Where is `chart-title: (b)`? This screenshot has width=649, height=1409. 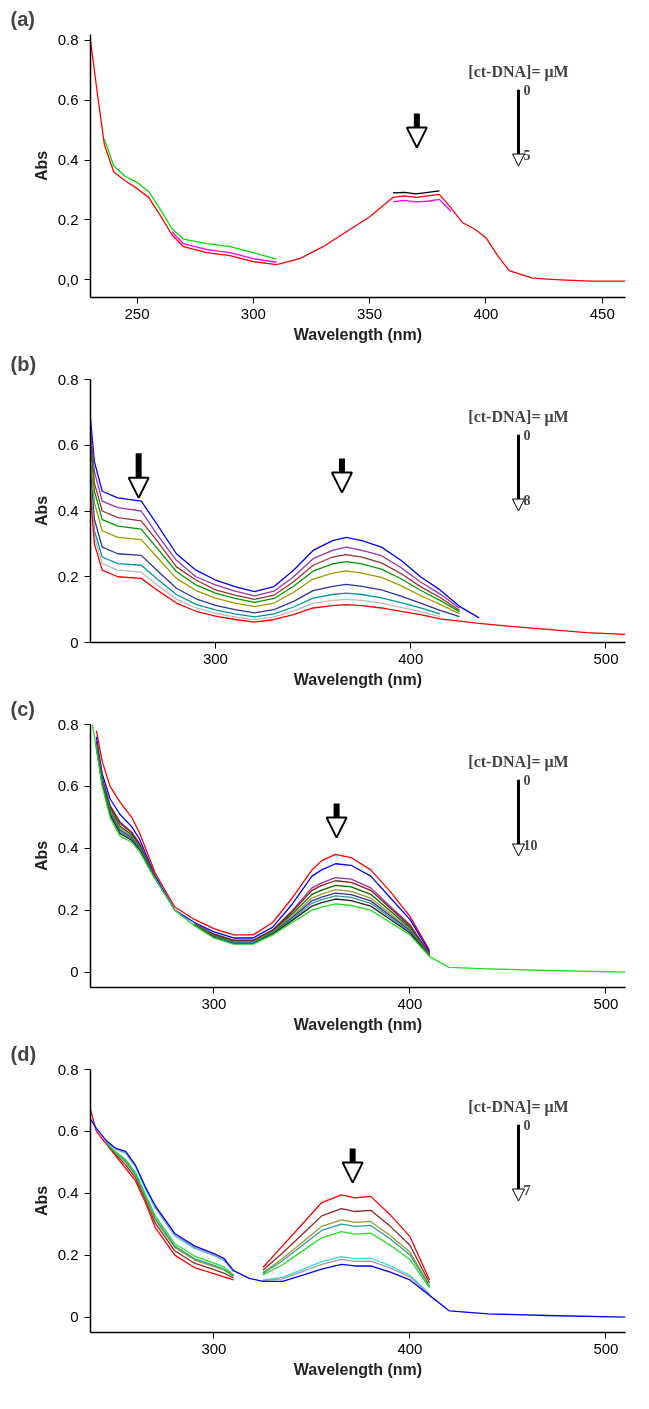 chart-title: (b) is located at coordinates (23, 363).